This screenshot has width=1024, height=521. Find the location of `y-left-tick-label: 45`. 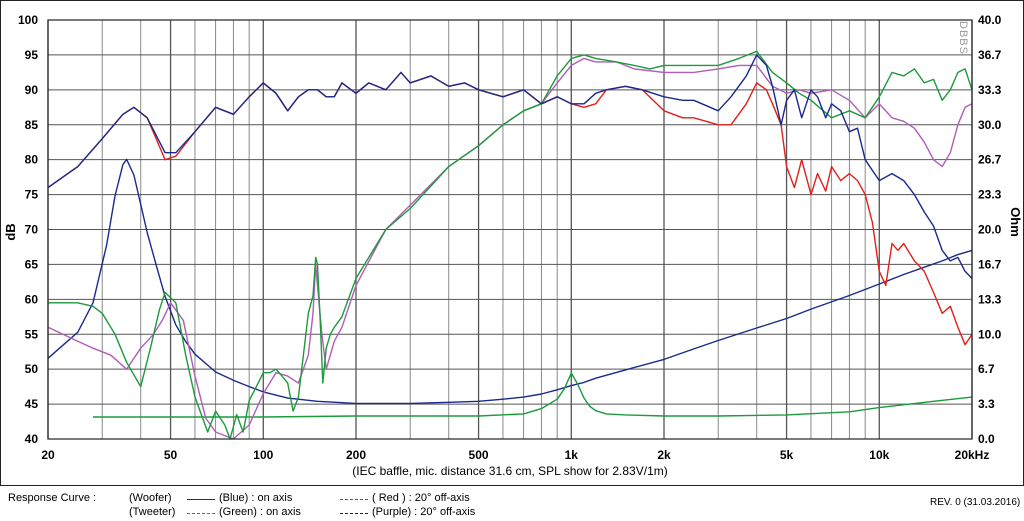

y-left-tick-label: 45 is located at coordinates (32, 404).